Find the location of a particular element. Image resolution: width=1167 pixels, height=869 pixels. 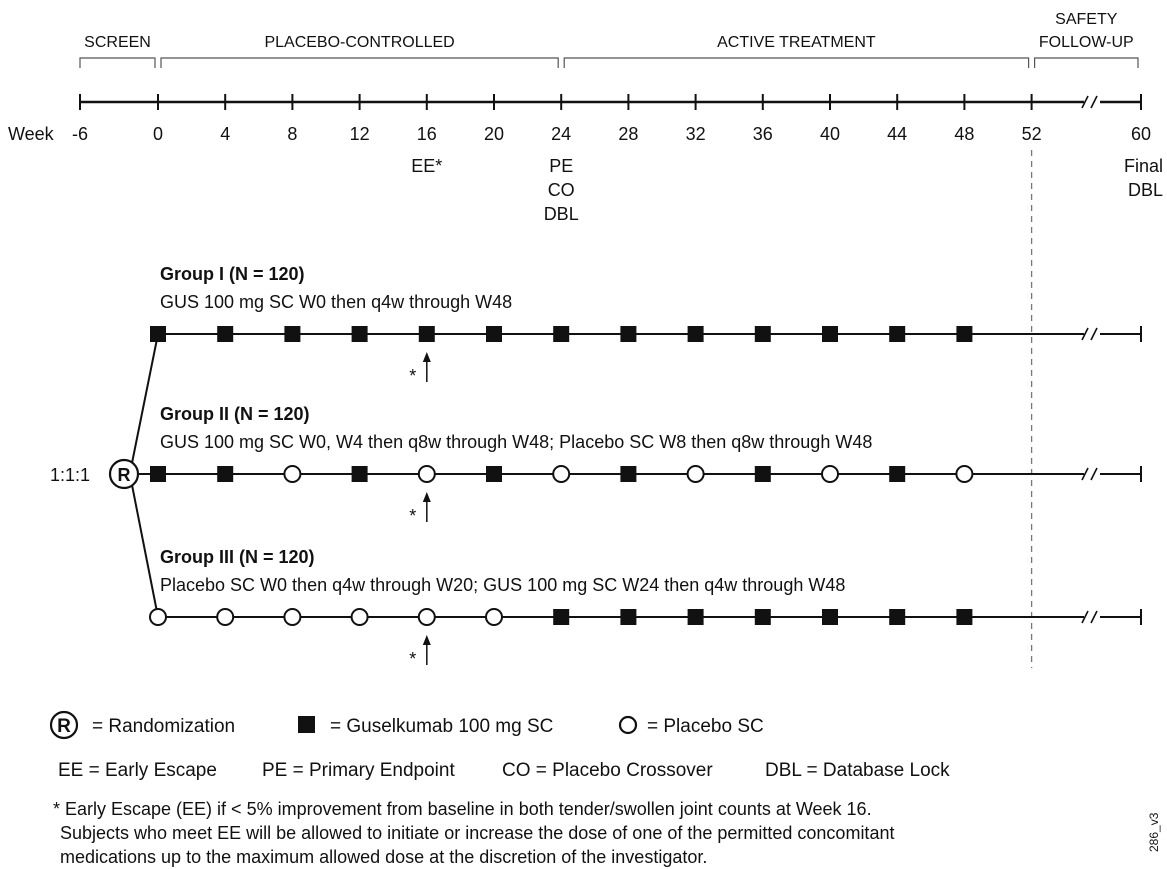

legend-placebo-circle-icon is located at coordinates (628, 725).